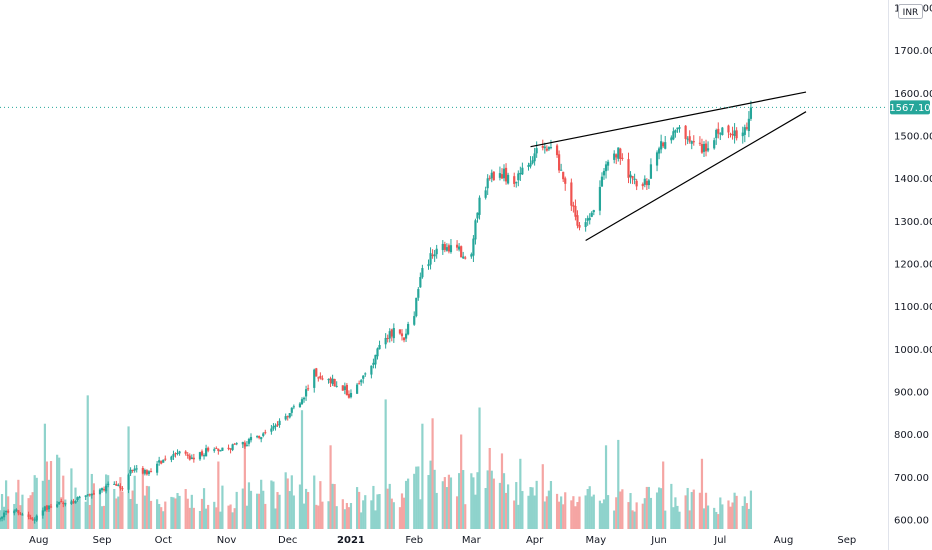 The width and height of the screenshot is (932, 550). Describe the element at coordinates (913, 94) in the screenshot. I see `price-tick-label: 1600.00` at that location.